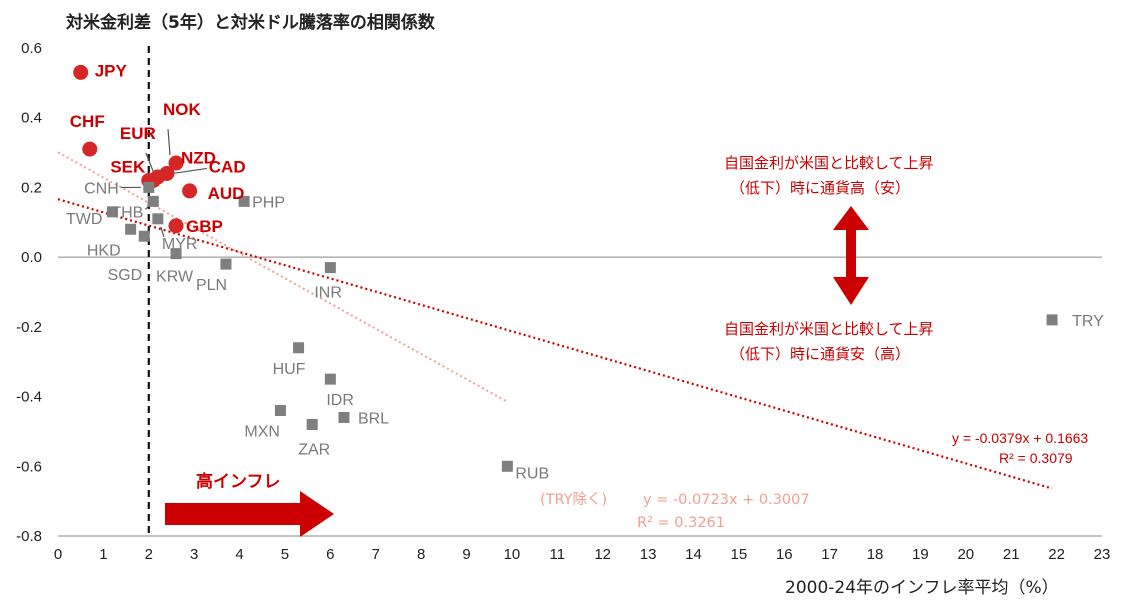  Describe the element at coordinates (330, 379) in the screenshot. I see `point-idr` at that location.